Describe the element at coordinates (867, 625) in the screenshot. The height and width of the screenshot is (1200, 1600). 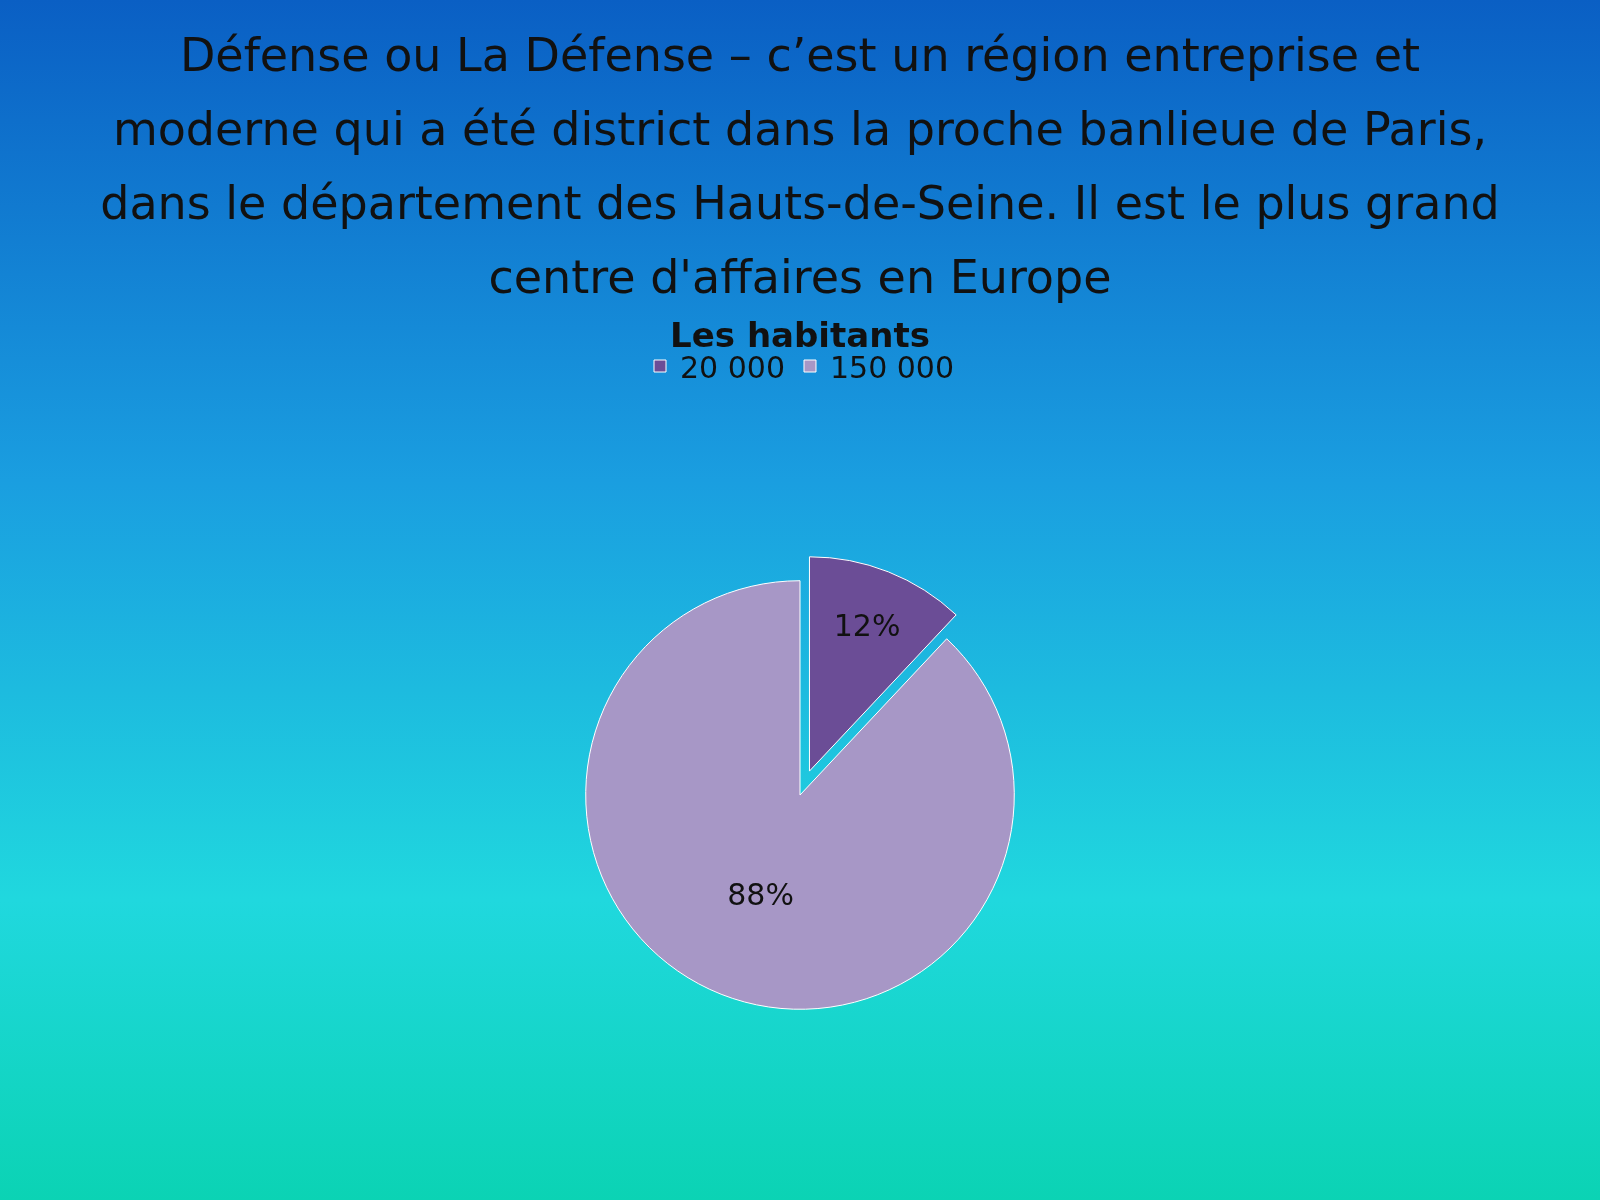
I see `data-label: 12%` at that location.